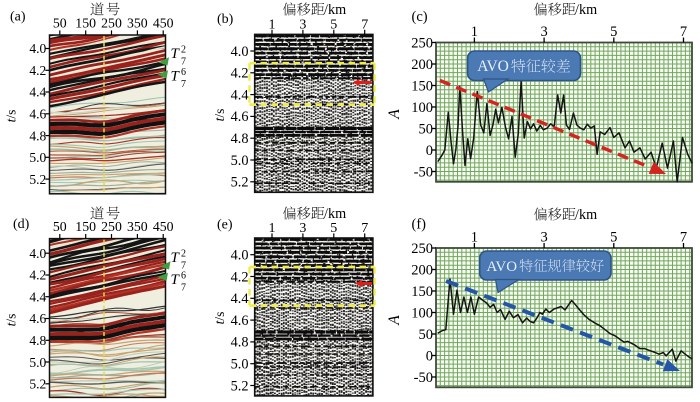  Describe the element at coordinates (225, 19) in the screenshot. I see `svg-text: (b)` at that location.